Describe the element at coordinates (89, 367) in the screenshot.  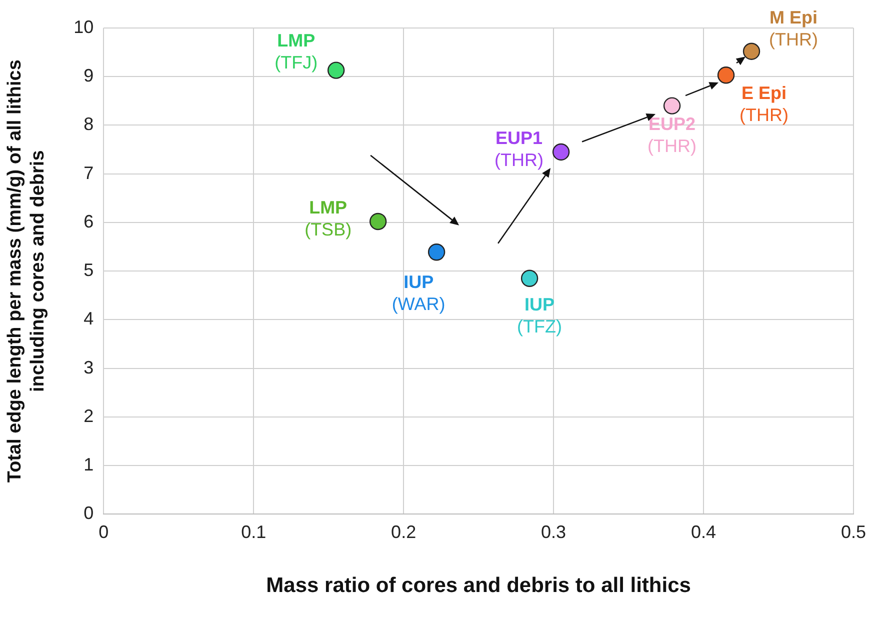
I see `y-tick-label: 3` at that location.